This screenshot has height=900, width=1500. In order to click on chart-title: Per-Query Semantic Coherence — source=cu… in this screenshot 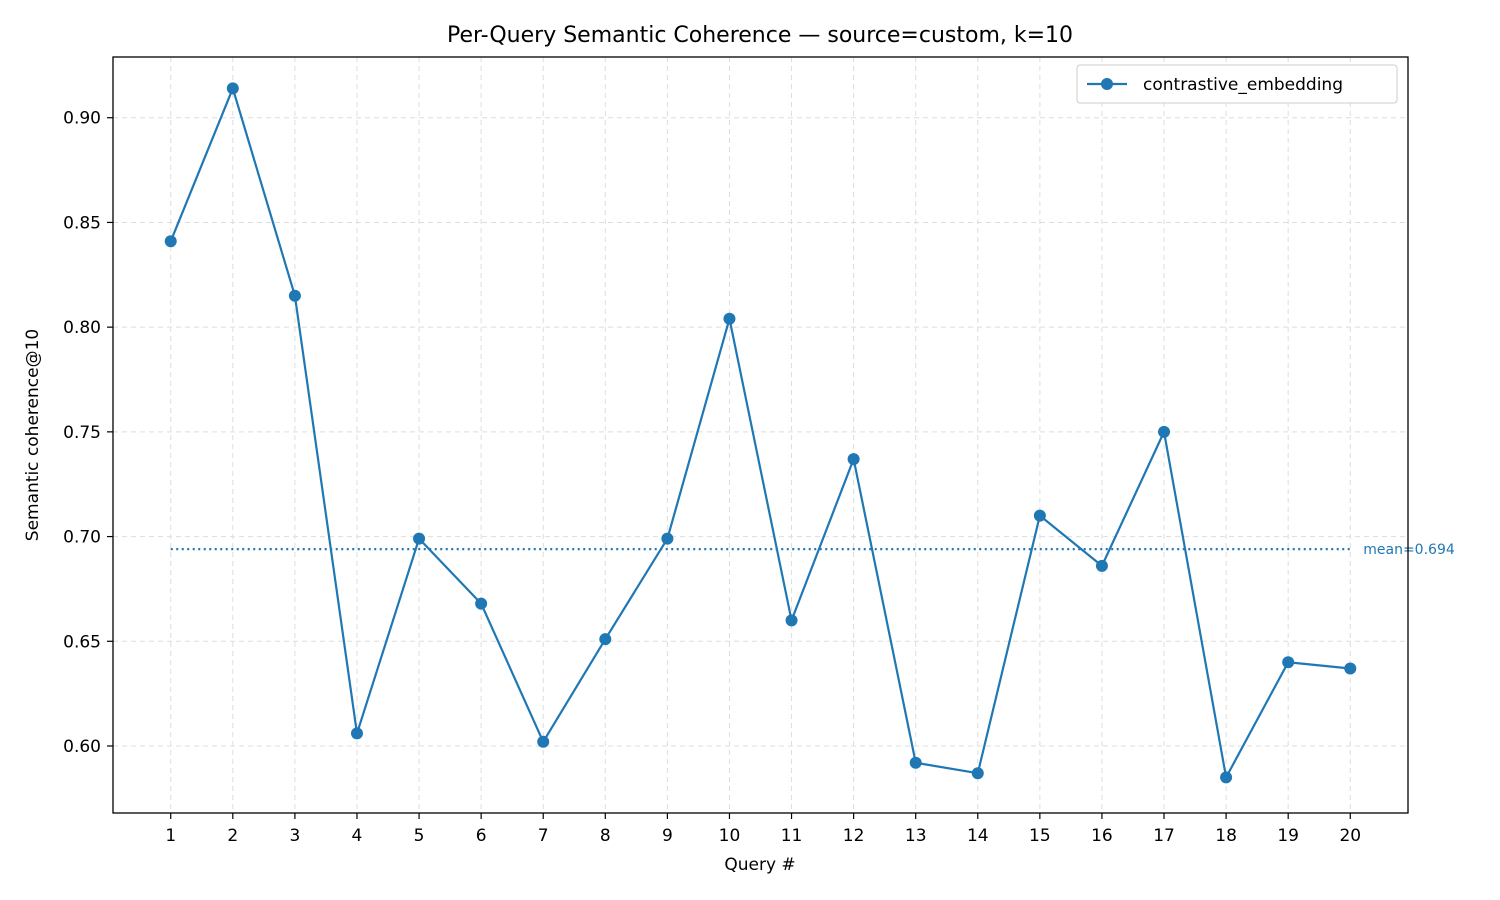, I will do `click(760, 35)`.